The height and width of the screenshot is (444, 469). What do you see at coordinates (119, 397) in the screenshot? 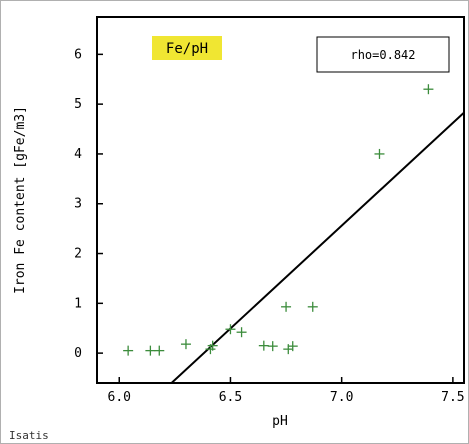
I see `x-tick-label: 6.0` at bounding box center [119, 397].